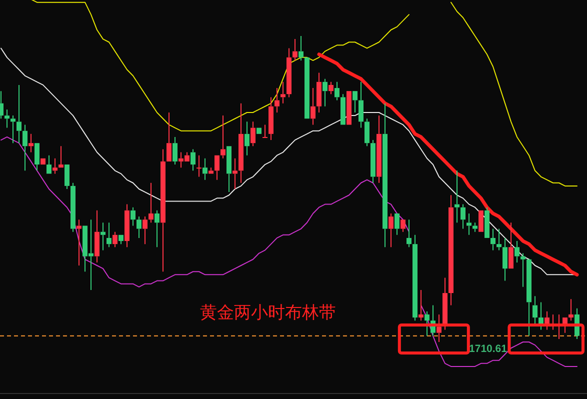  Describe the element at coordinates (268, 313) in the screenshot. I see `text: 黄金两小时布林带` at that location.